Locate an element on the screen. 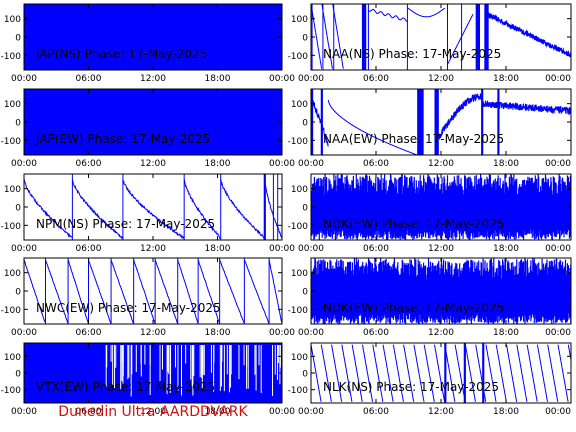 Image resolution: width=576 pixels, height=432 pixels. chart-title: NDK(EW) Phase: 17-May-2025 is located at coordinates (413, 224).